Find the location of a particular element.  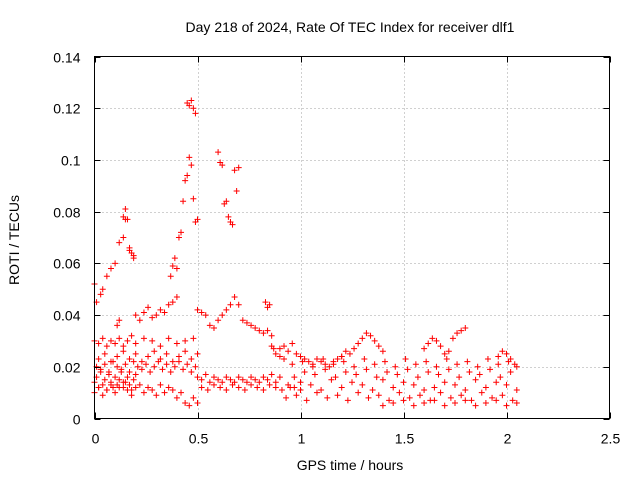

x-axis-label: GPS time / hours is located at coordinates (350, 465).